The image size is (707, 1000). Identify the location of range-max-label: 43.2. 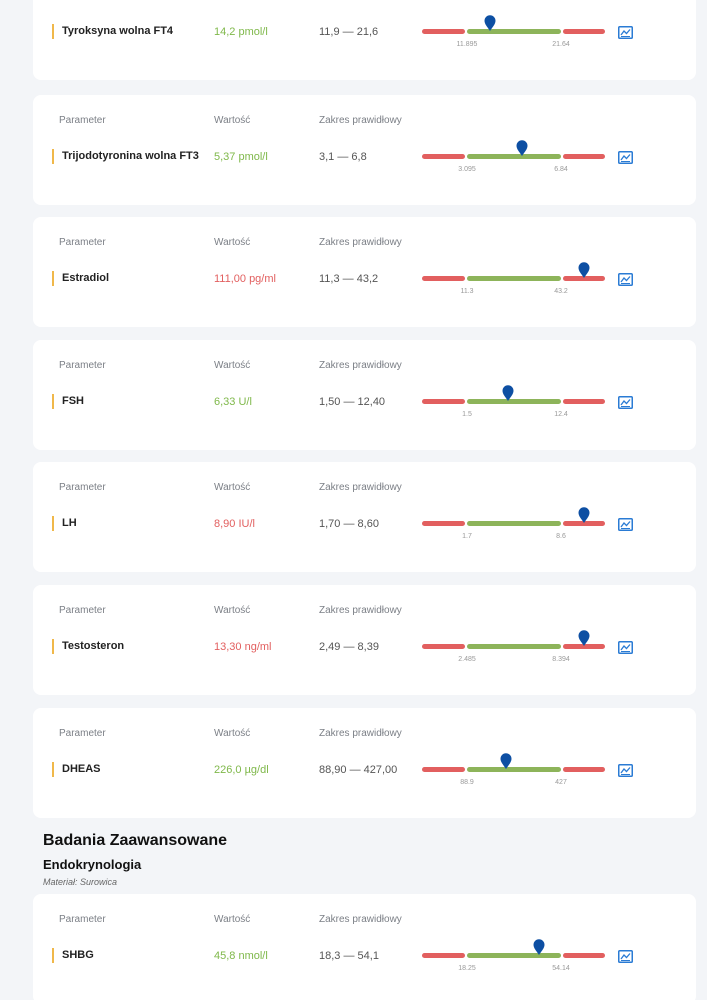
(561, 291).